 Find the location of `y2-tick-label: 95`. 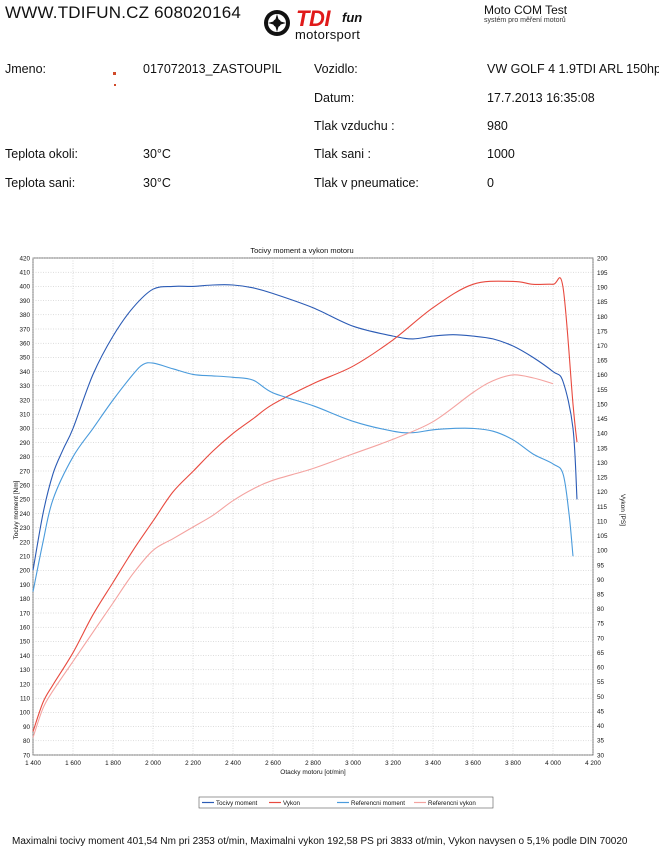

y2-tick-label: 95 is located at coordinates (601, 565).